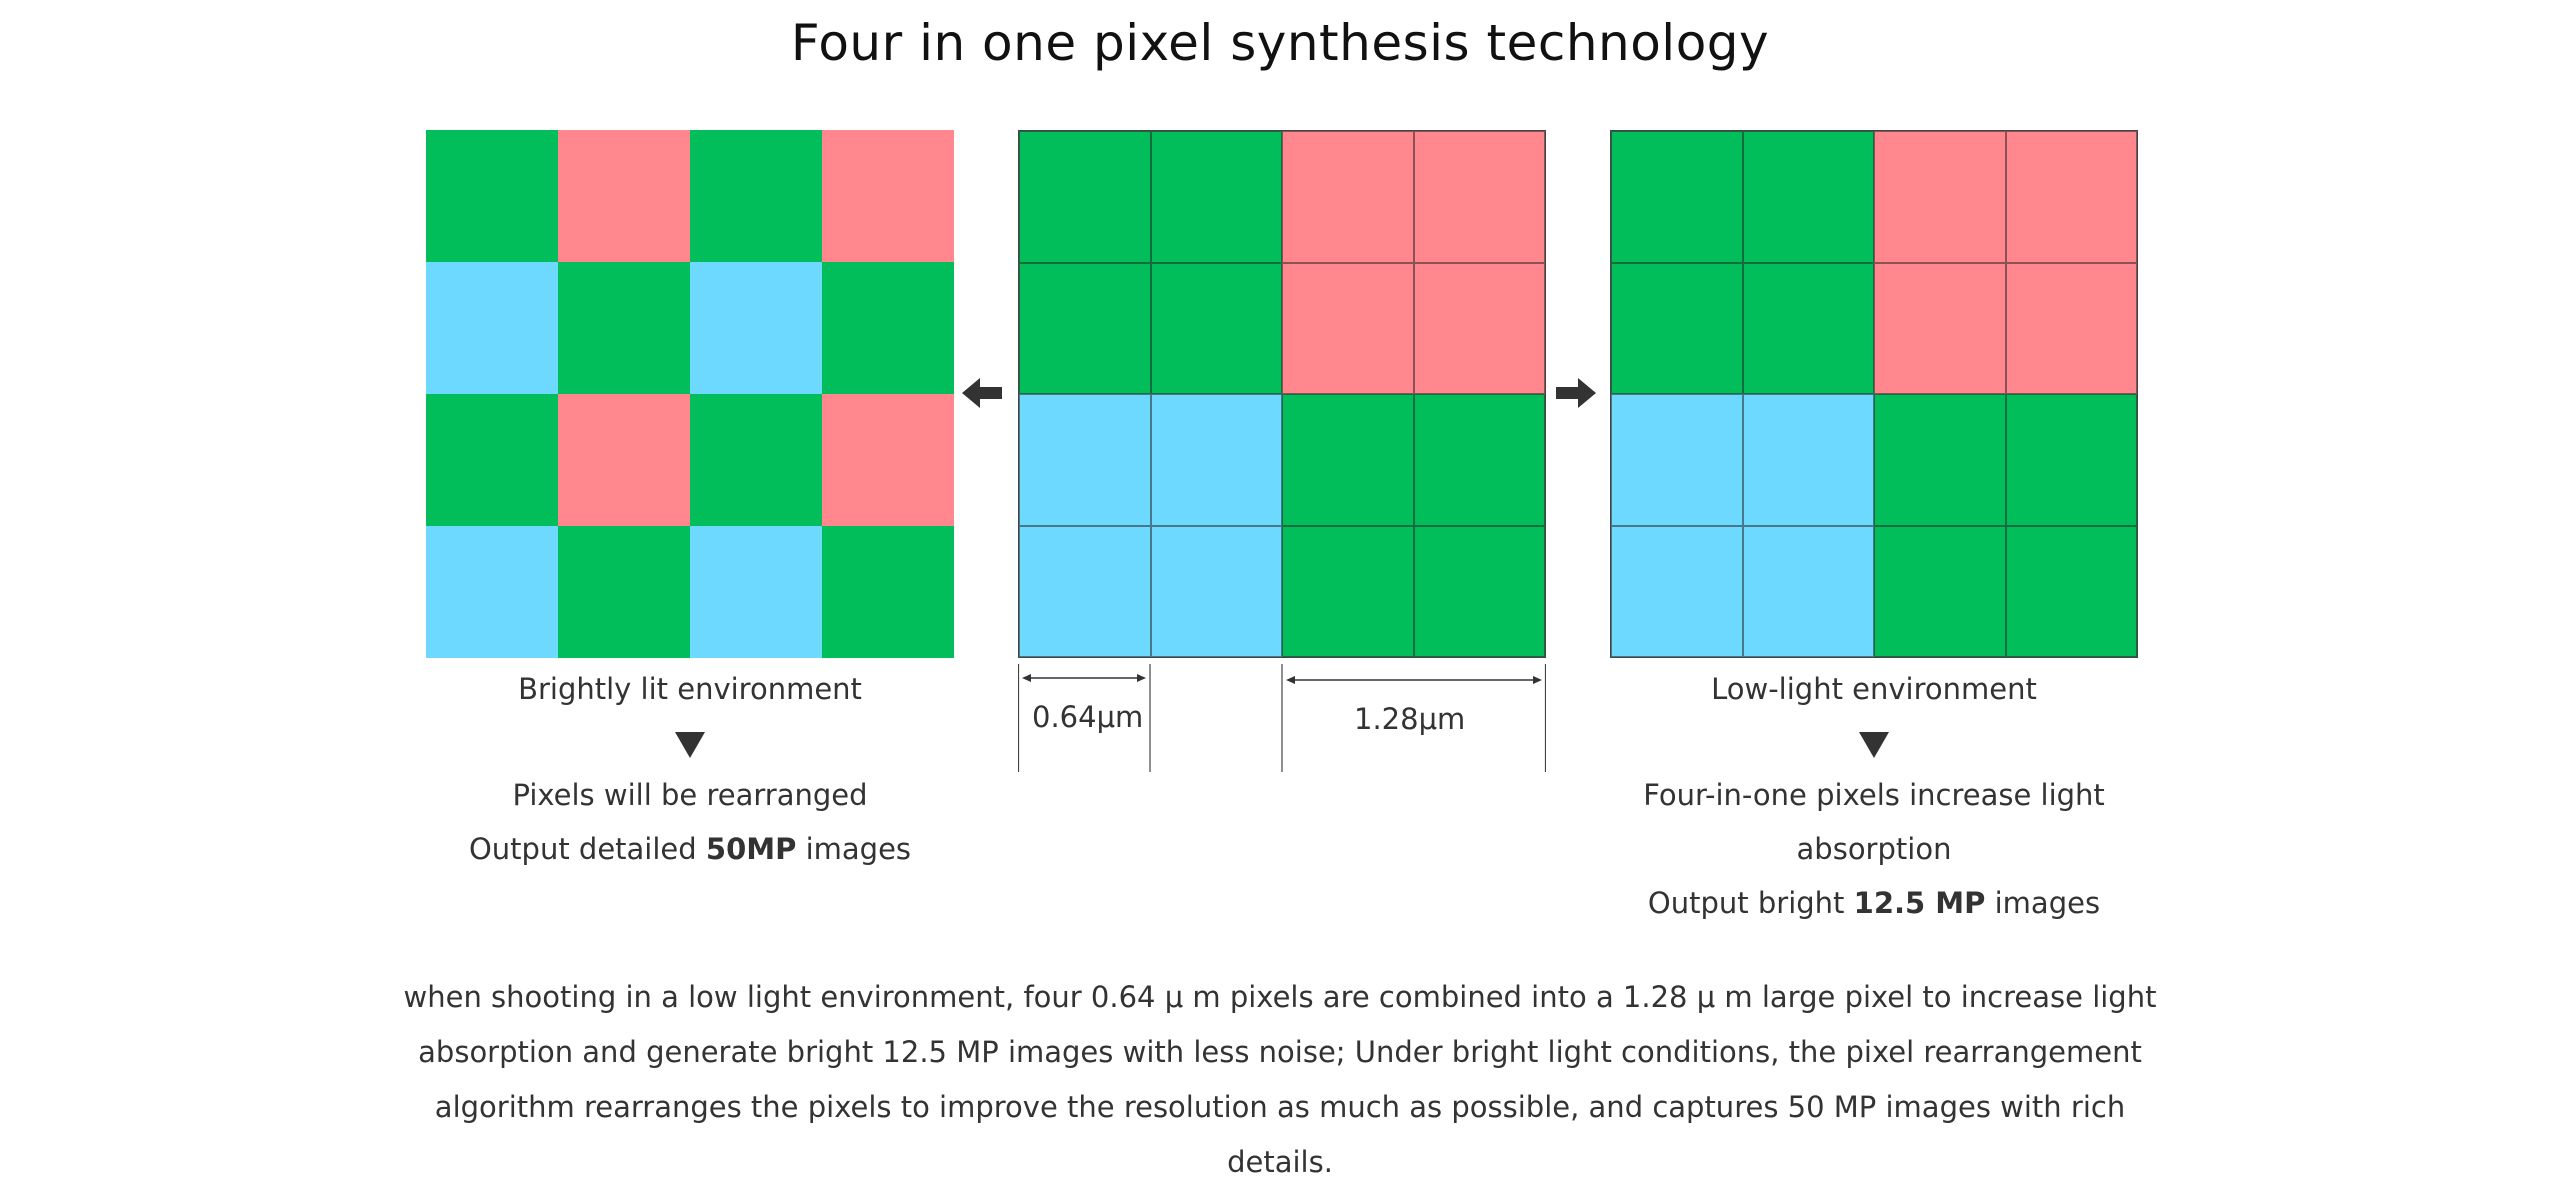 The width and height of the screenshot is (2560, 1190). I want to click on combined-pixel-grid, so click(1874, 394).